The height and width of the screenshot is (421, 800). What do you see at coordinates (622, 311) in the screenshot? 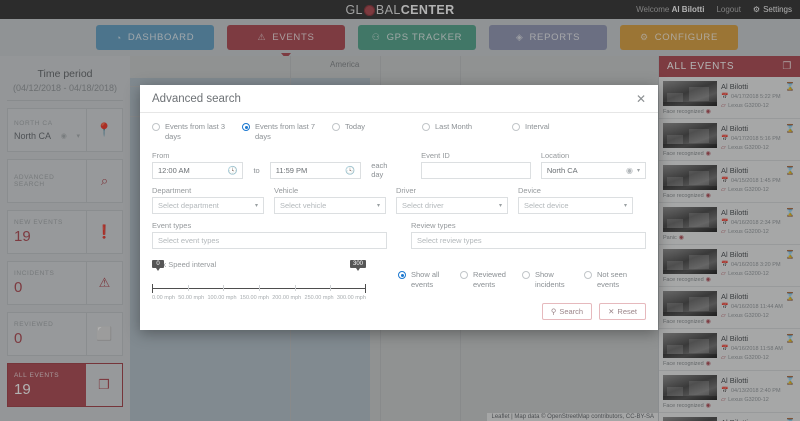
I see `reset-button: ✕ Reset` at bounding box center [622, 311].